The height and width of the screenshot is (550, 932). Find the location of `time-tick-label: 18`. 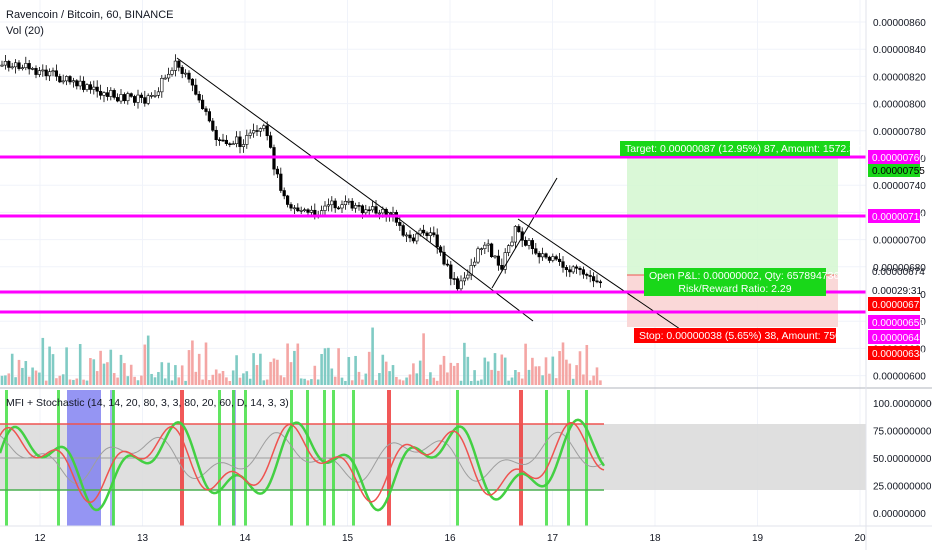

time-tick-label: 18 is located at coordinates (655, 538).